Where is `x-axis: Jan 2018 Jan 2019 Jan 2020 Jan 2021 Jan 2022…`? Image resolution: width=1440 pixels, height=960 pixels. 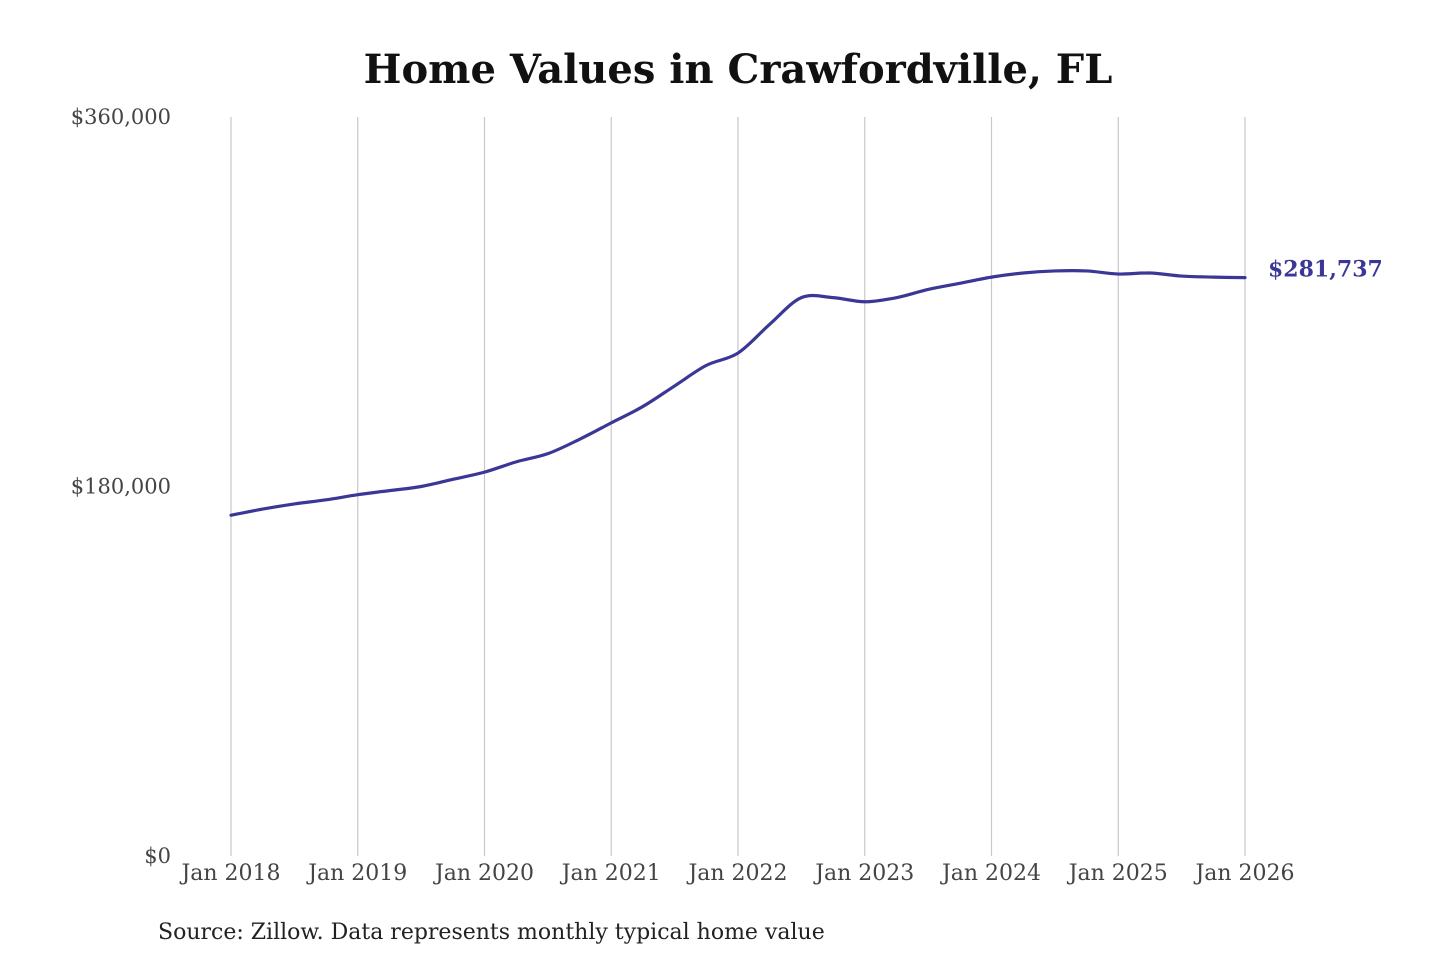 x-axis: Jan 2018 Jan 2019 Jan 2020 Jan 2021 Jan 2022… is located at coordinates (736, 873).